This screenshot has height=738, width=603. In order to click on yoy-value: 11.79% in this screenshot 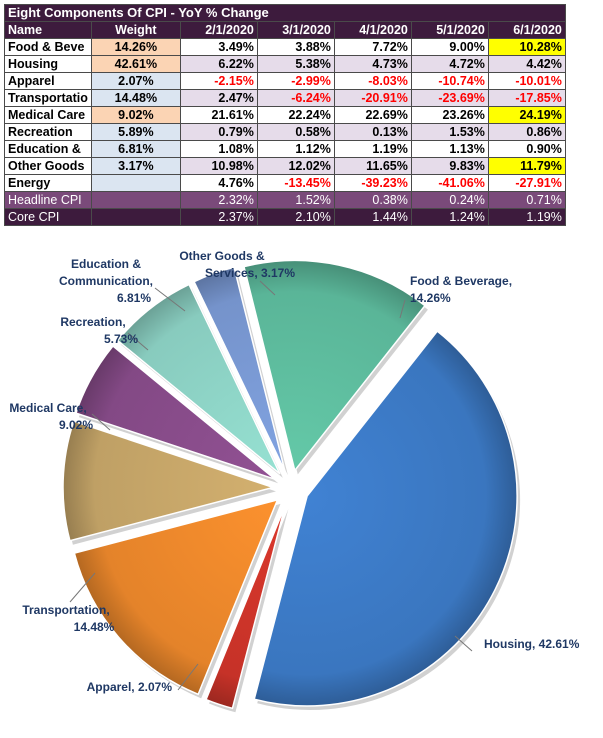, I will do `click(526, 166)`.